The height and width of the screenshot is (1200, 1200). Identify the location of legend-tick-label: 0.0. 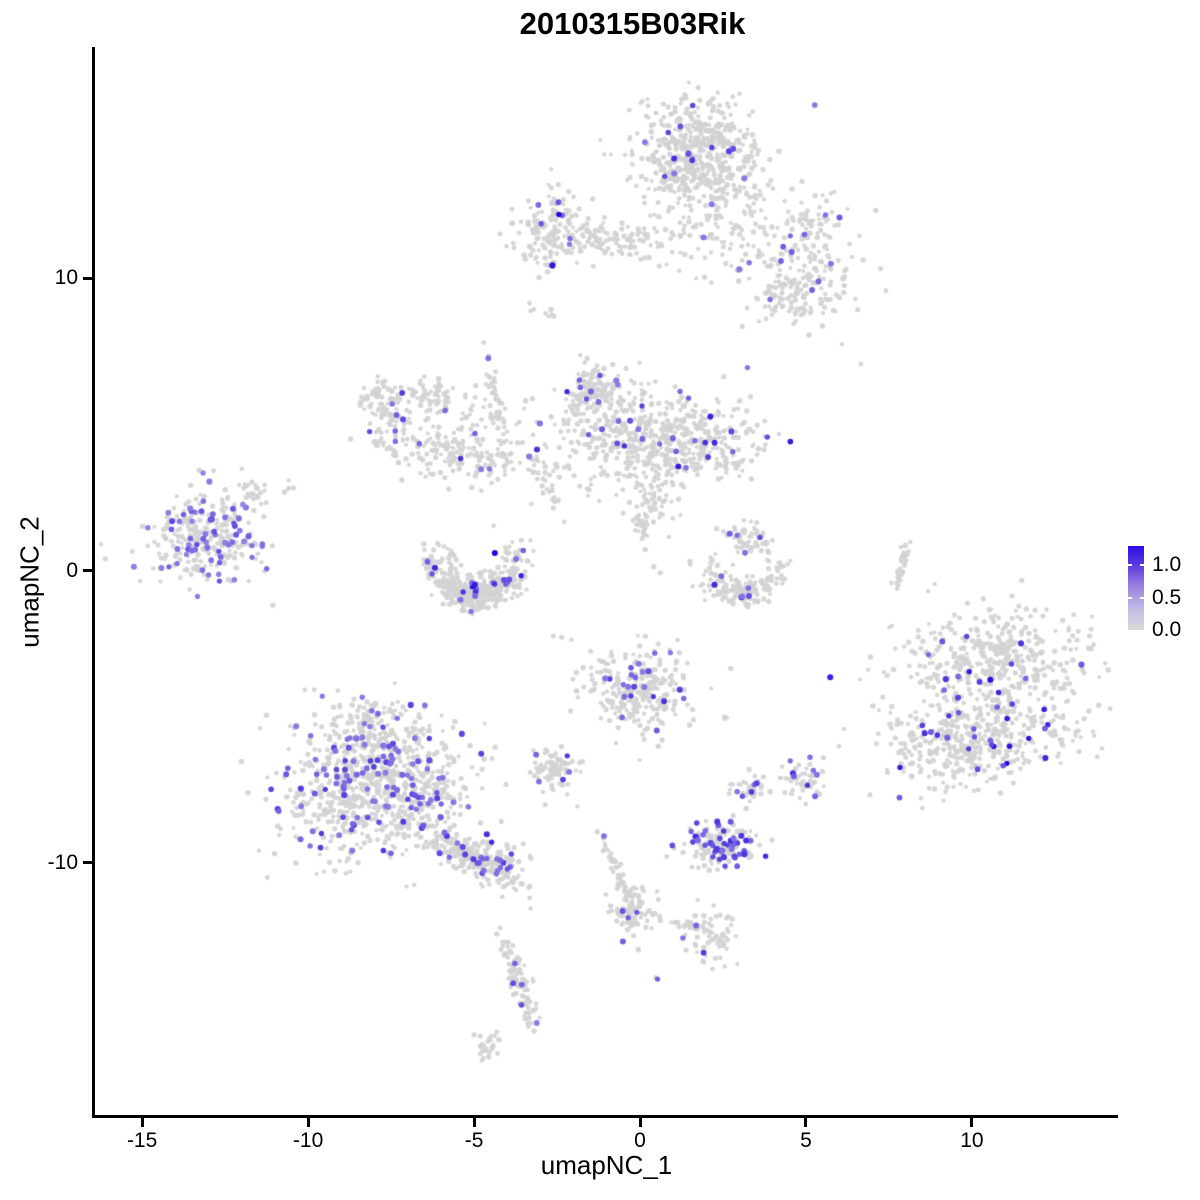
(1167, 629).